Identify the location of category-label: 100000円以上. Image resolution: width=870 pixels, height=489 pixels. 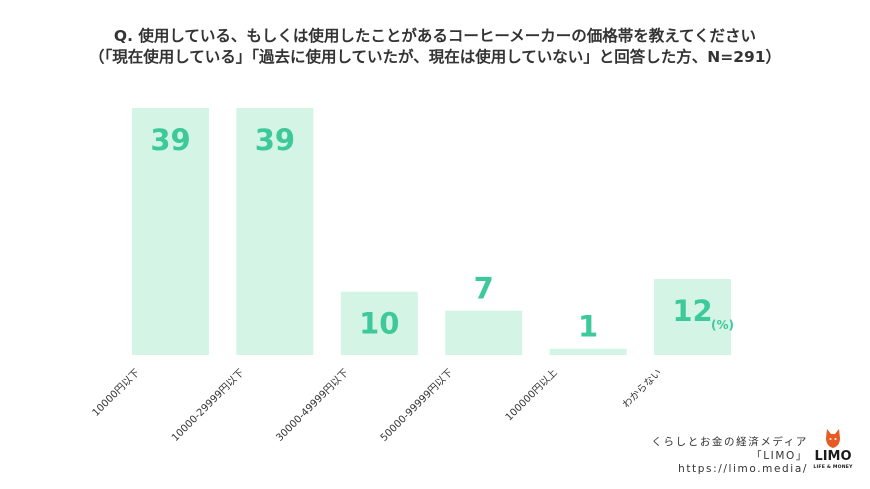
(531, 395).